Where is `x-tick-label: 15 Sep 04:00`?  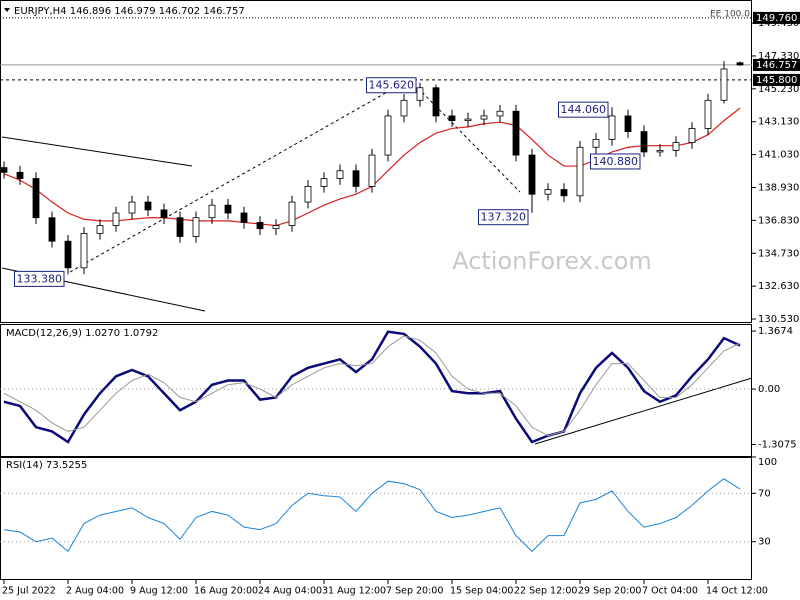
x-tick-label: 15 Sep 04:00 is located at coordinates (481, 591).